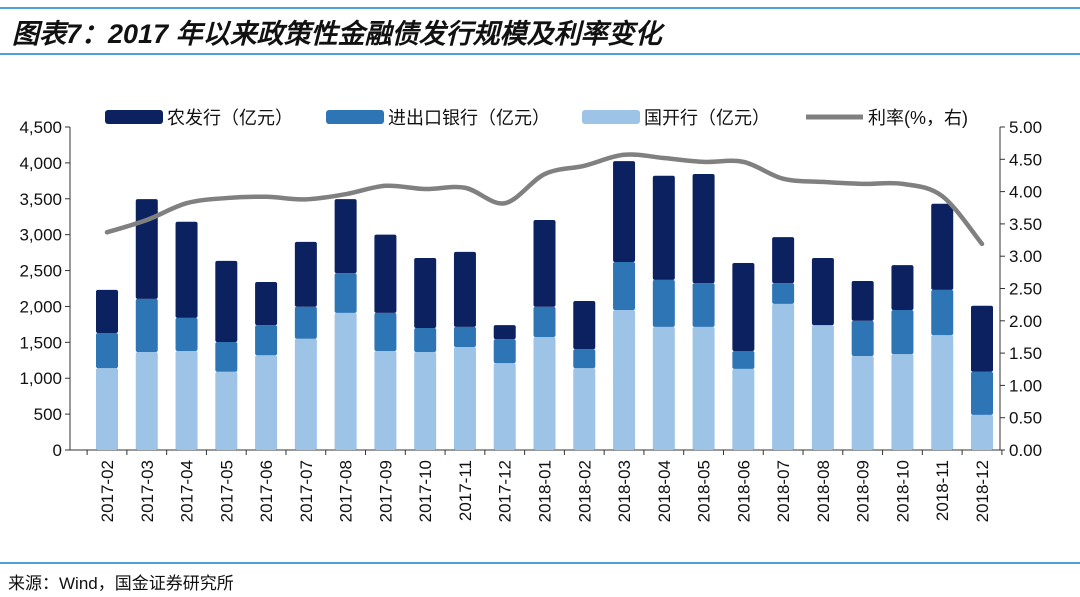 This screenshot has width=1080, height=597. Describe the element at coordinates (1025, 256) in the screenshot. I see `right-tick-label: 3.00` at that location.